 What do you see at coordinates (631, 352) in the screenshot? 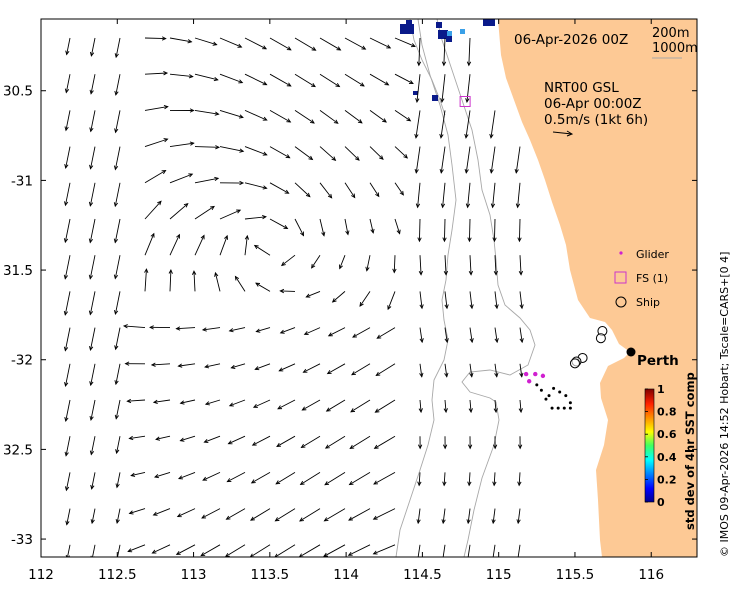
I see `perth-marker` at bounding box center [631, 352].